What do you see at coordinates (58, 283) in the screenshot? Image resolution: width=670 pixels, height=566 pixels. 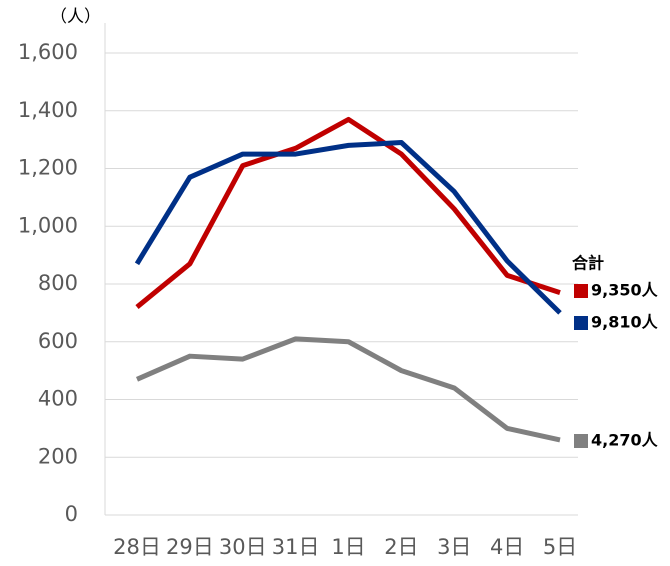 I see `y-tick-label: 800` at bounding box center [58, 283].